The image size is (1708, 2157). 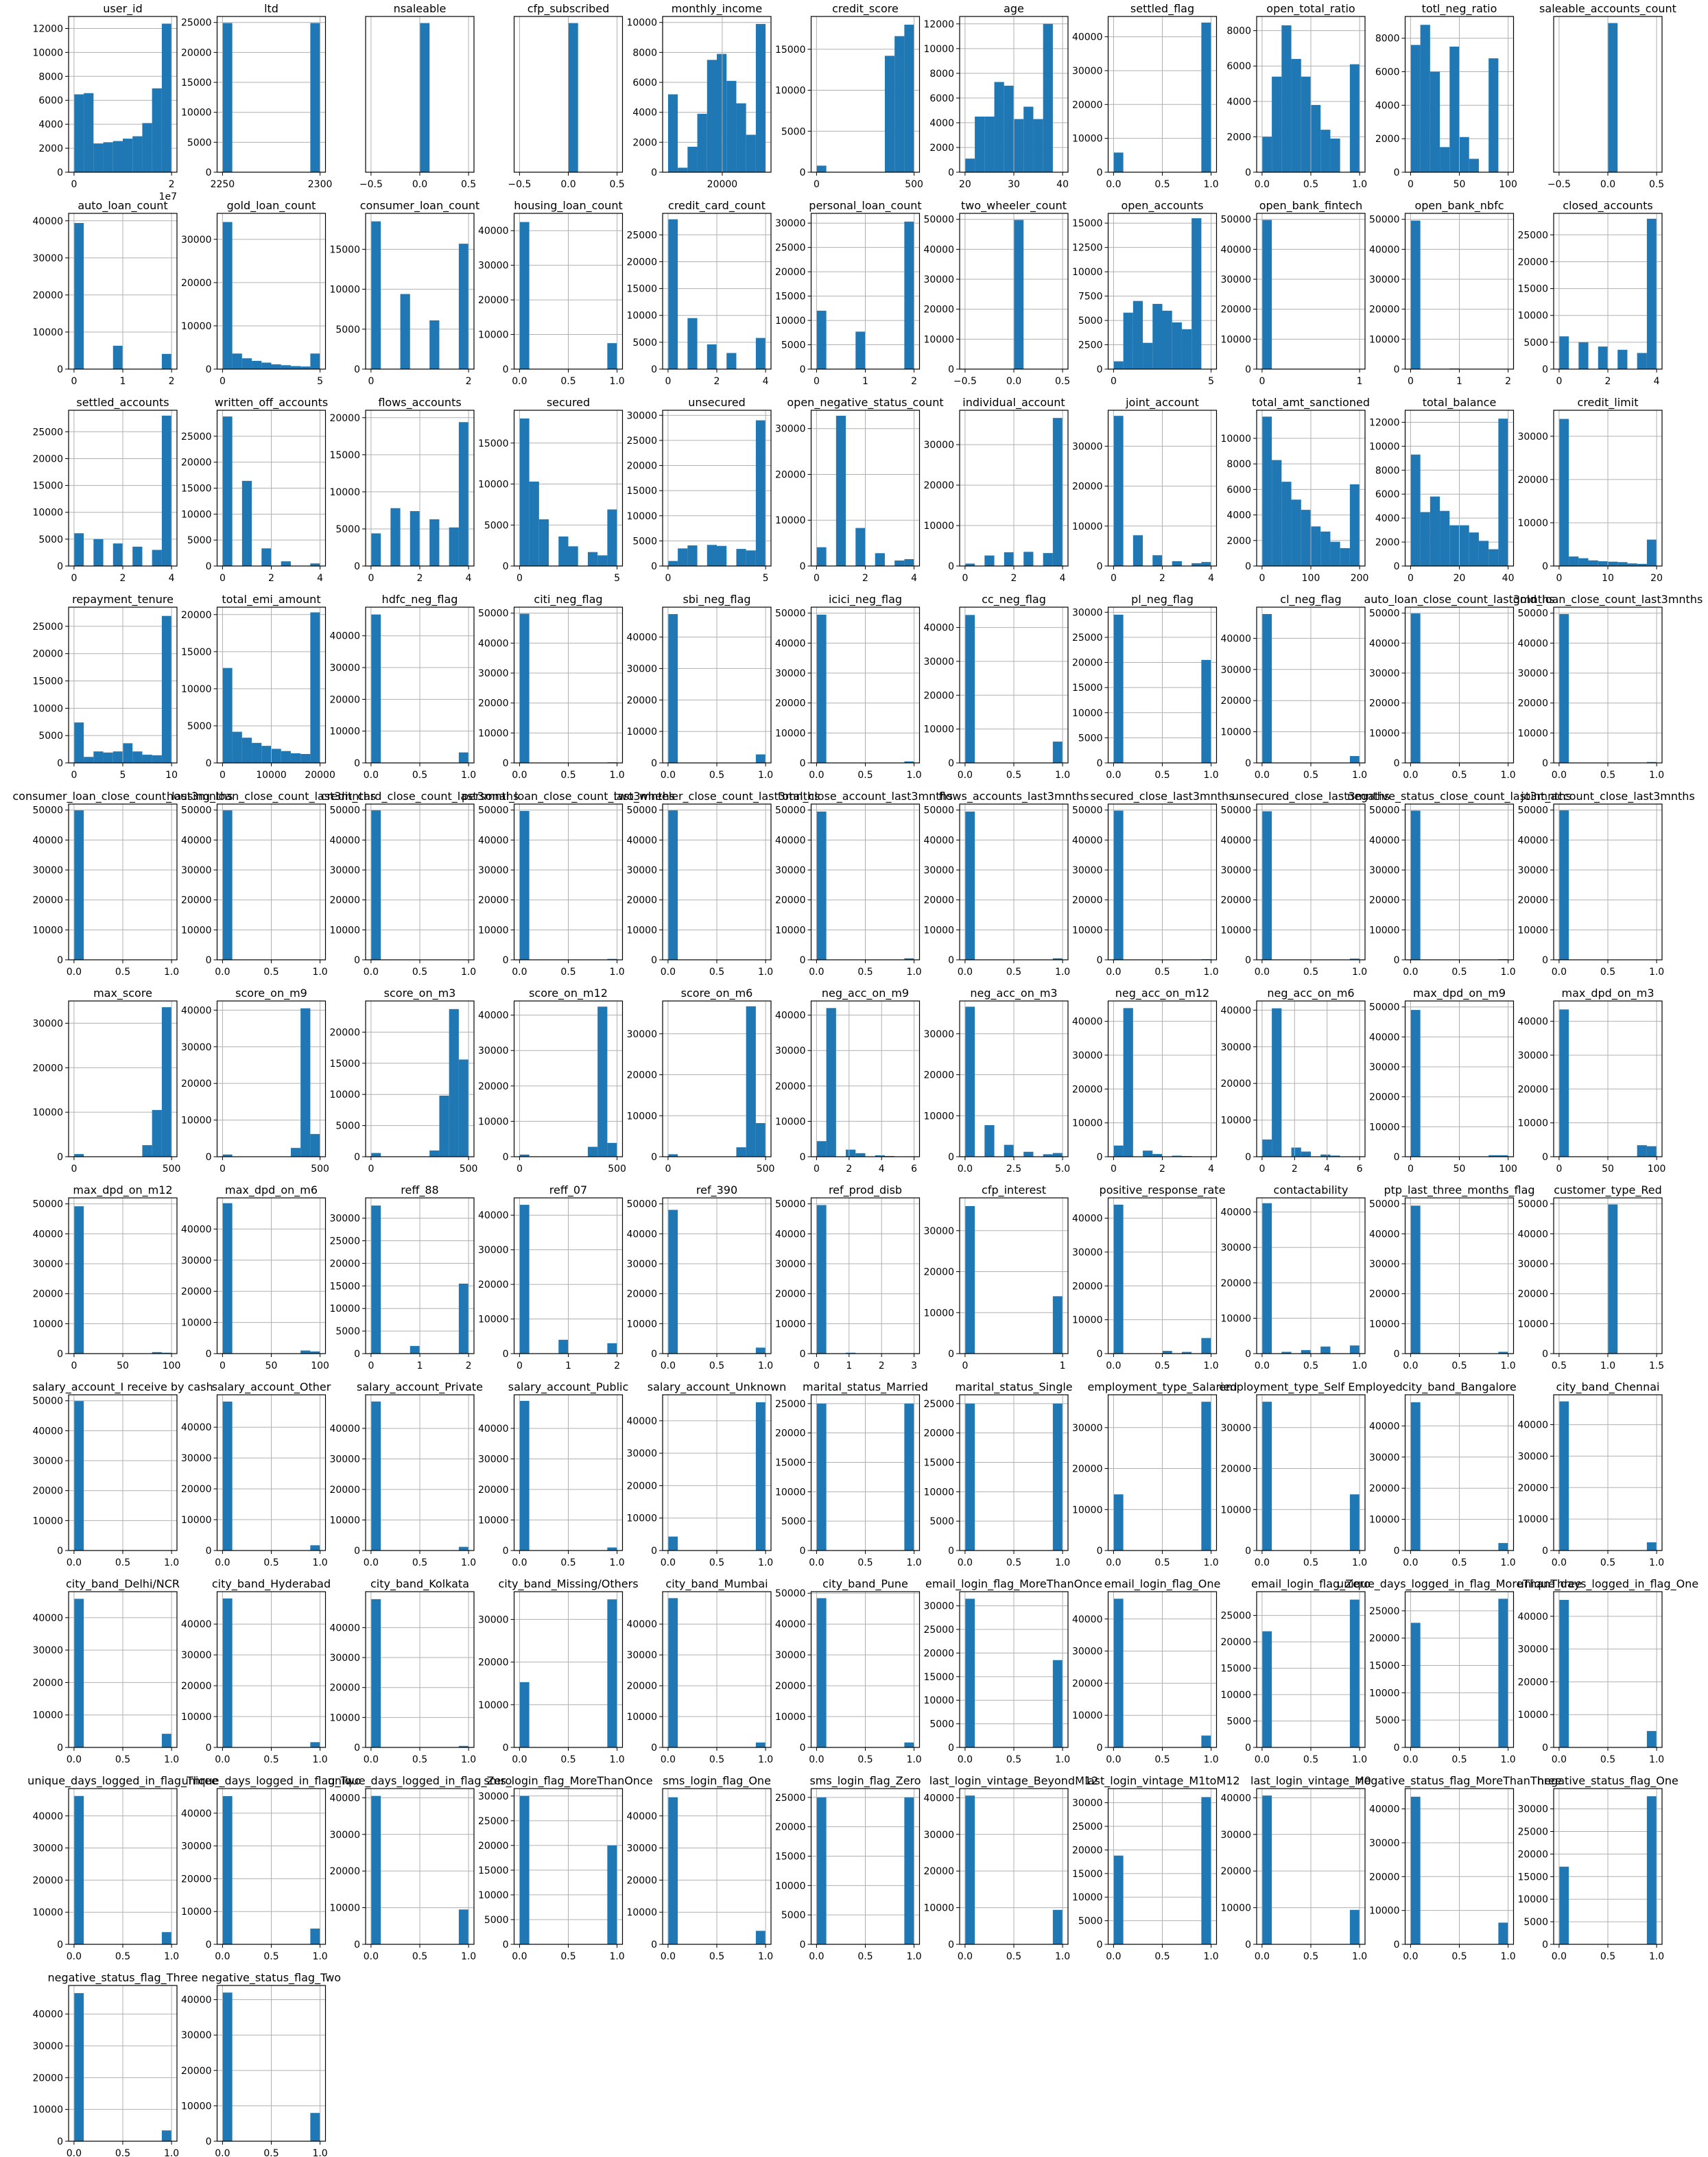 What do you see at coordinates (1608, 578) in the screenshot?
I see `x-tick-label: 10` at bounding box center [1608, 578].